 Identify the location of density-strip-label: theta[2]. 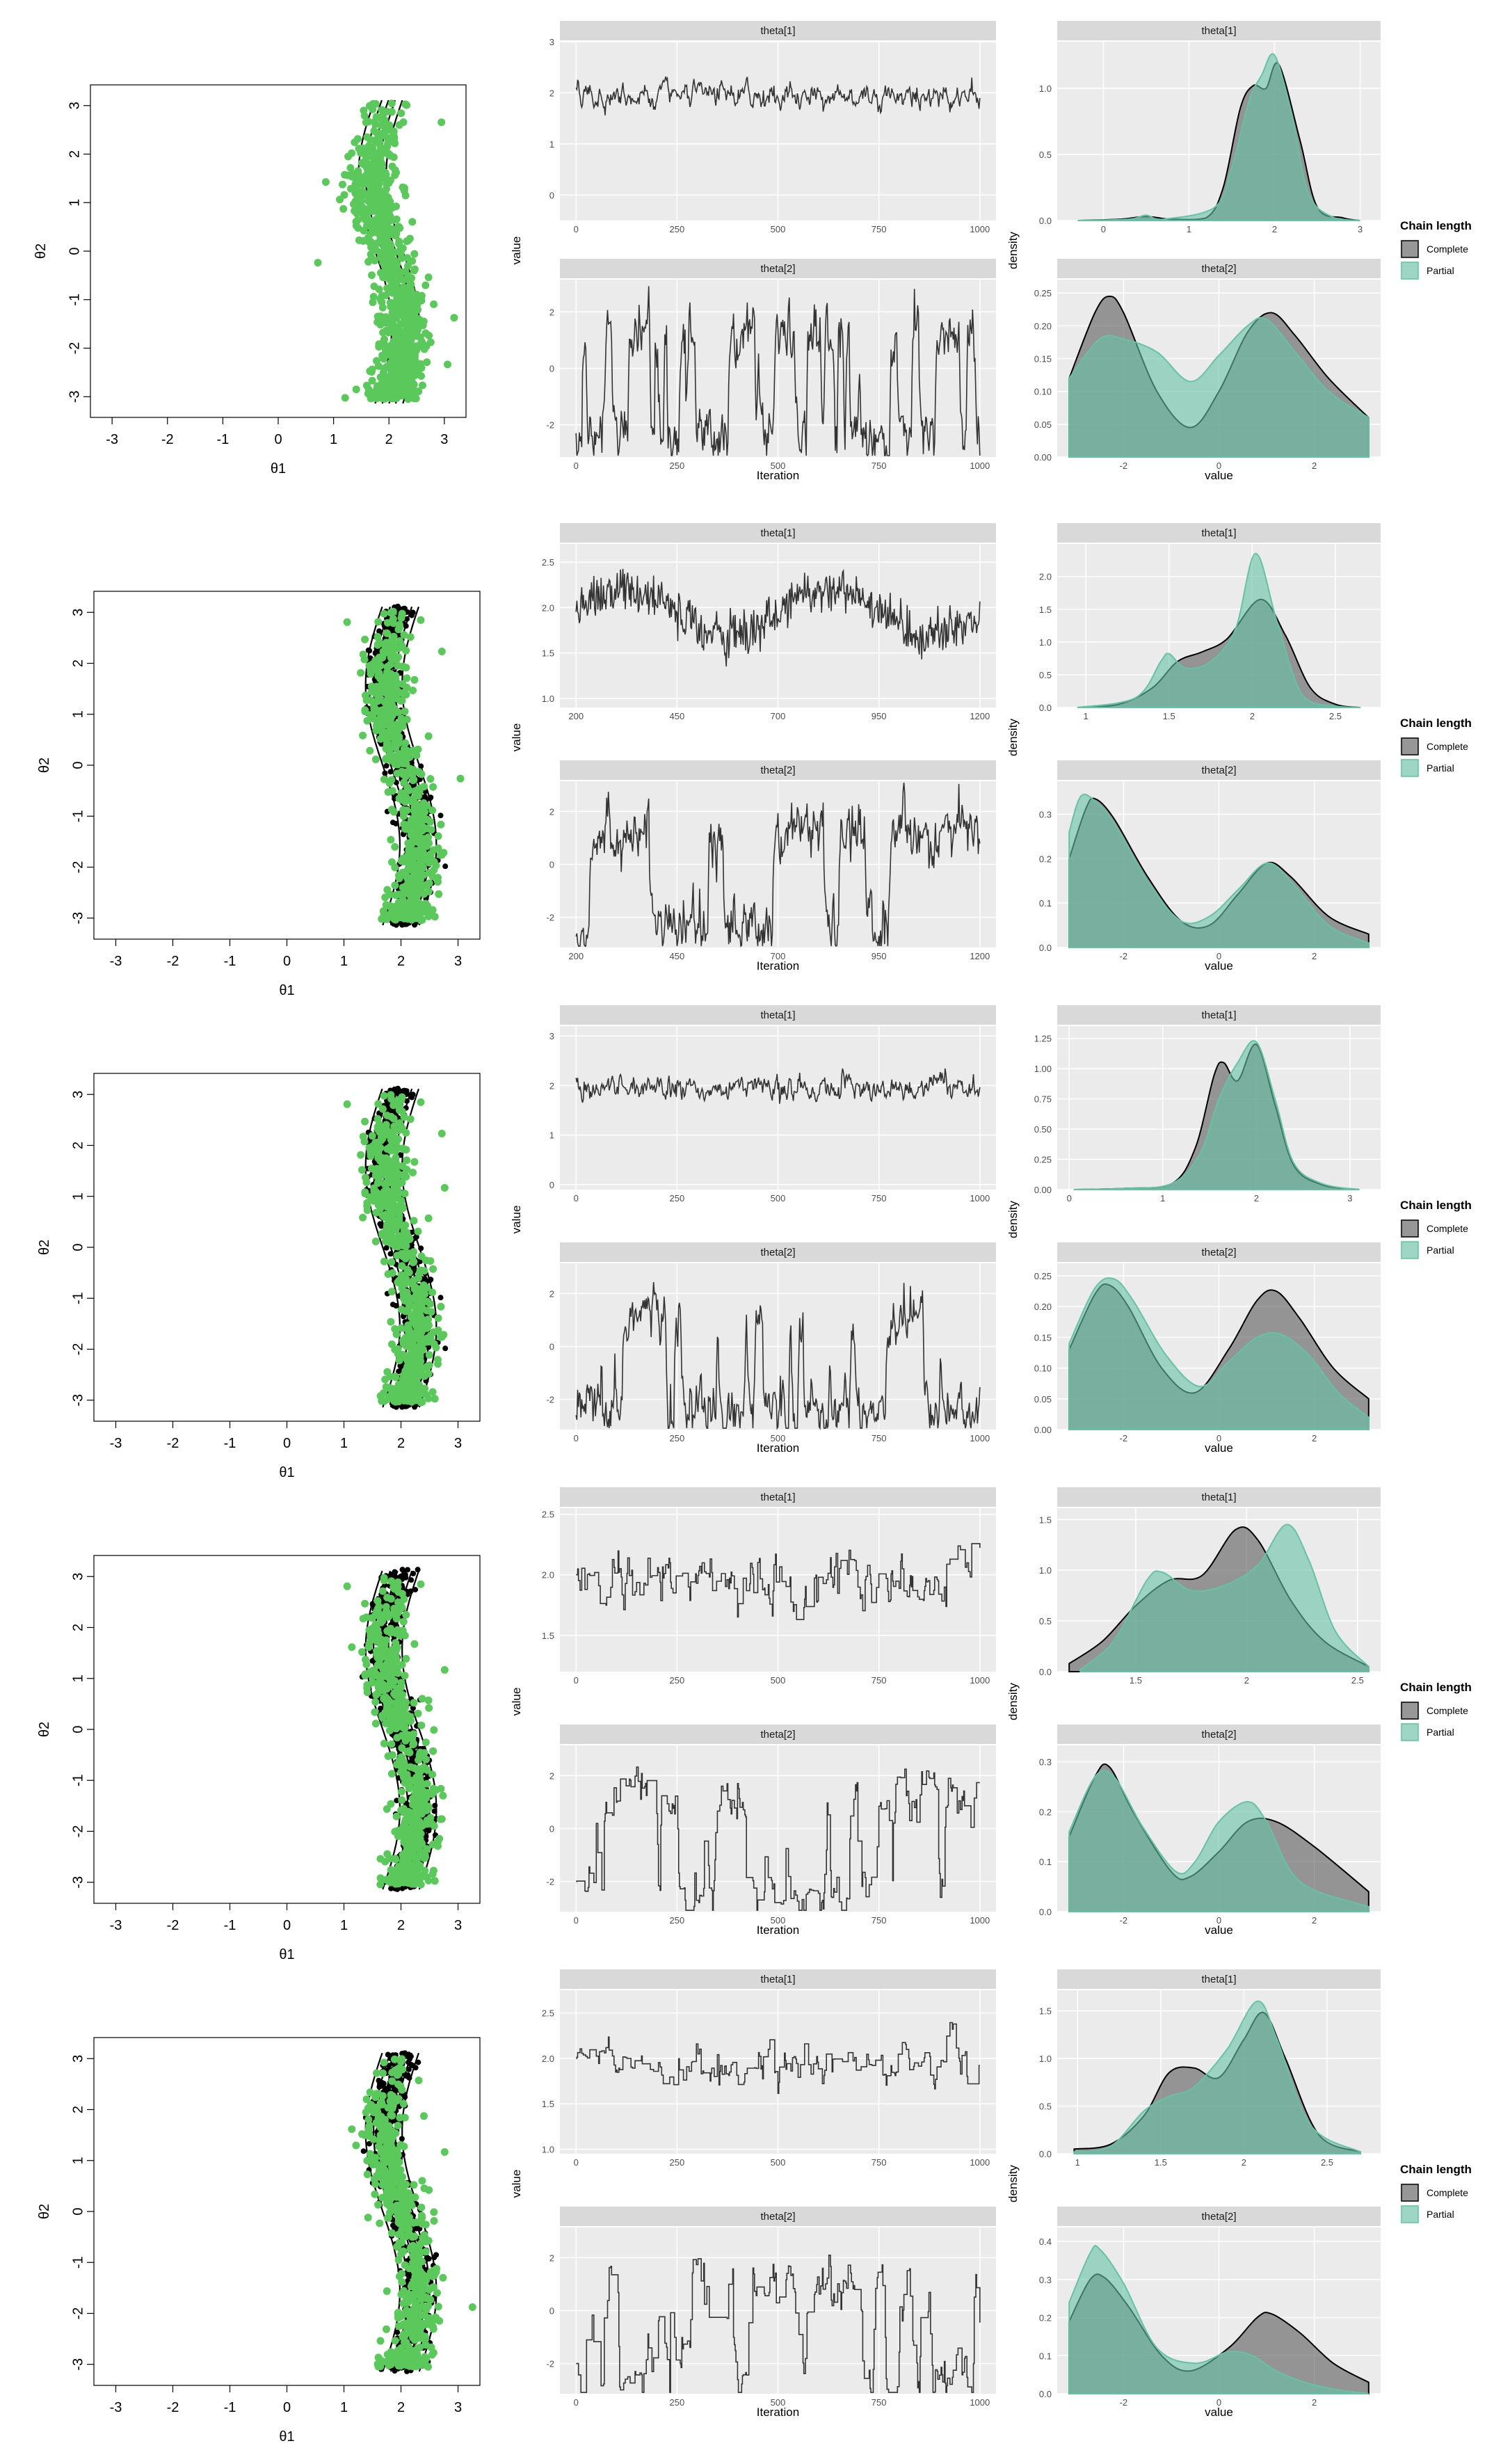
(1218, 1252).